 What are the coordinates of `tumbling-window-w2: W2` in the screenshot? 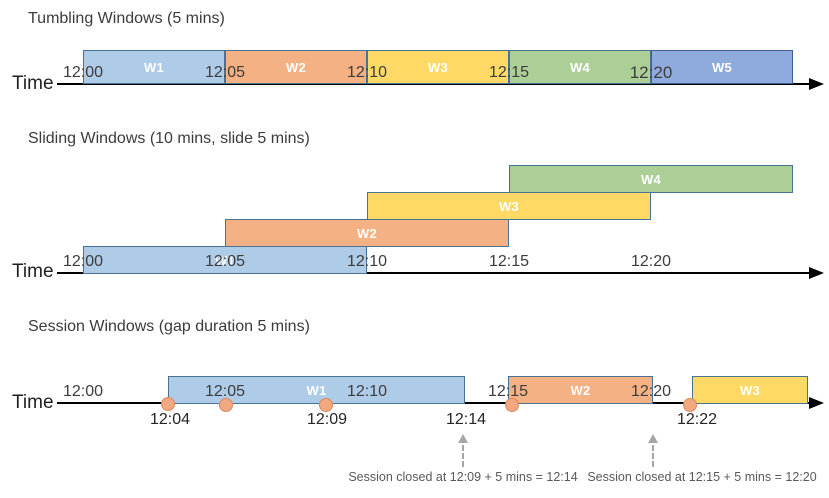 It's located at (296, 67).